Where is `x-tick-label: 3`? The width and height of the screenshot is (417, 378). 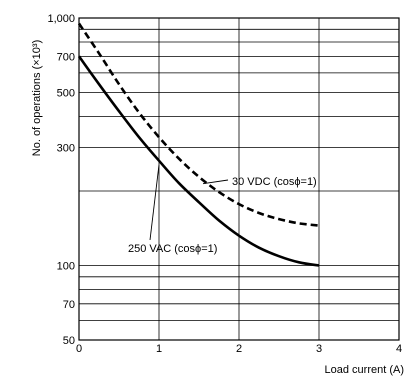
x-tick-label: 3 is located at coordinates (319, 349).